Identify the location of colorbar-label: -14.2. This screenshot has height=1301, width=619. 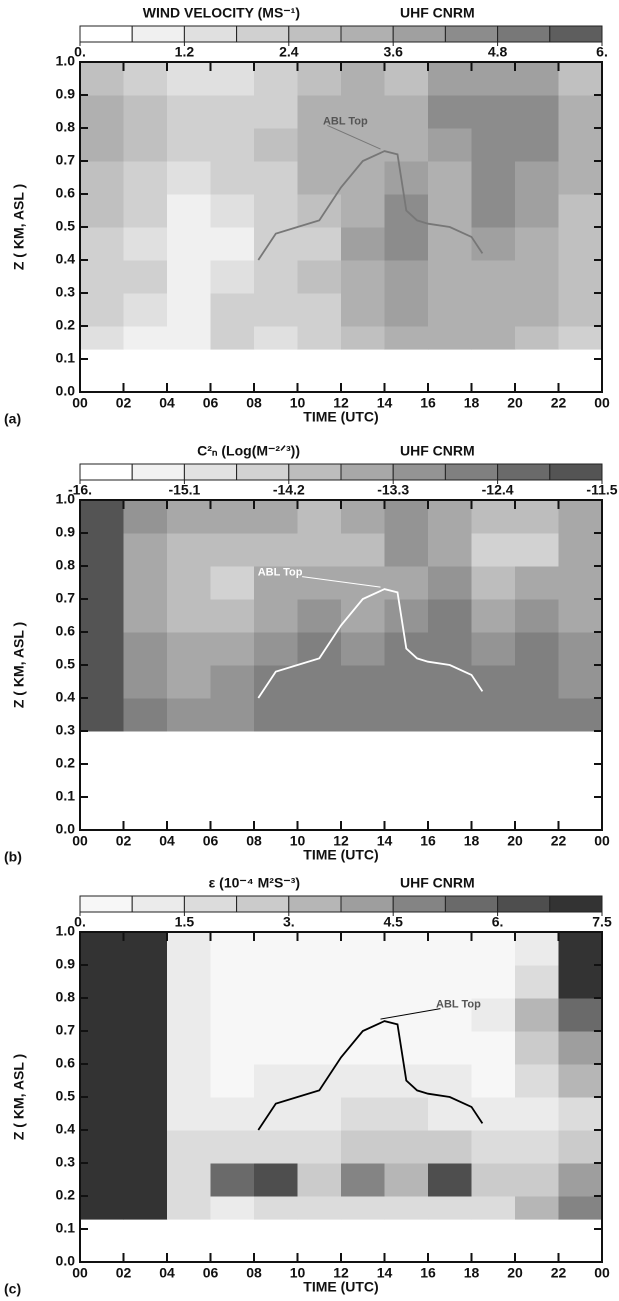
(289, 490).